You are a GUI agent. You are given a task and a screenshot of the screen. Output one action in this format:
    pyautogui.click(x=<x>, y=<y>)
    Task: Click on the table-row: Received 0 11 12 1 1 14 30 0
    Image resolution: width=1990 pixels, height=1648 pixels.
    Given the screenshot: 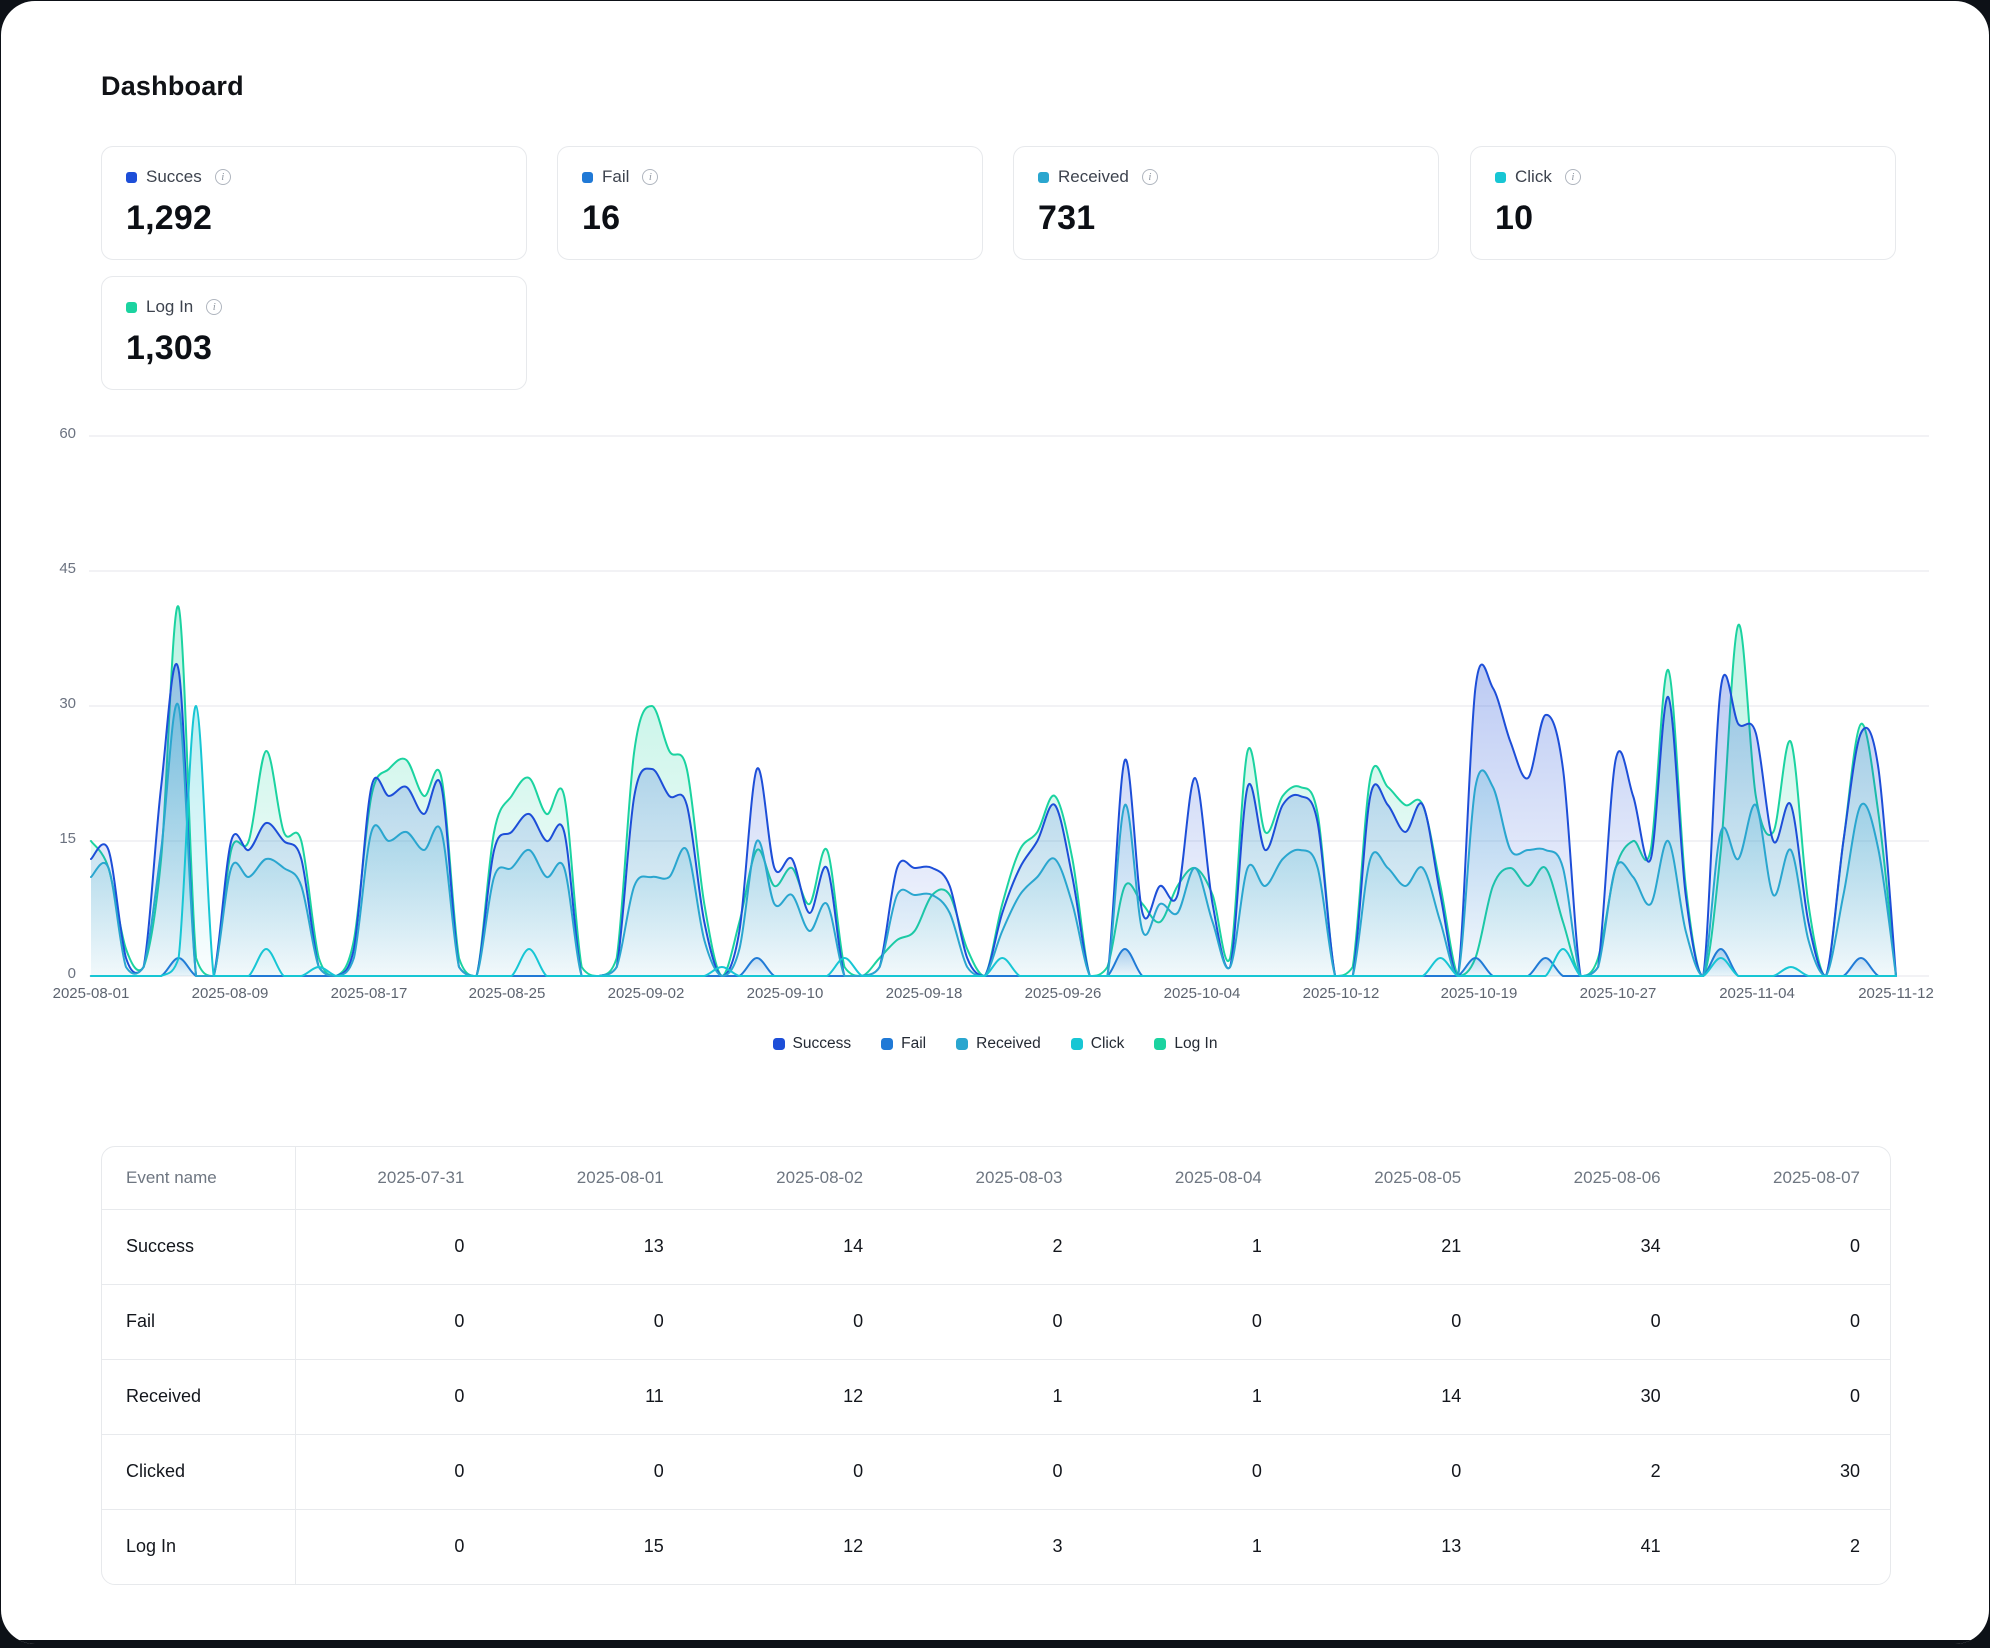 What is the action you would take?
    pyautogui.click(x=996, y=1396)
    